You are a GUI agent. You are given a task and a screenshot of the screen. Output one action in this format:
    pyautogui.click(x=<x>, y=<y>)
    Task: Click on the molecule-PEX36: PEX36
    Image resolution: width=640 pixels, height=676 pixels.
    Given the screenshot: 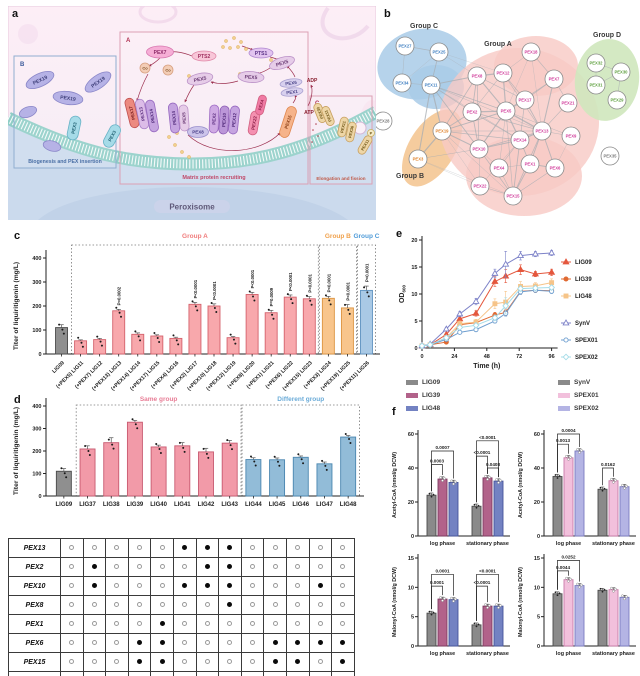 What is the action you would take?
    pyautogui.click(x=351, y=132)
    